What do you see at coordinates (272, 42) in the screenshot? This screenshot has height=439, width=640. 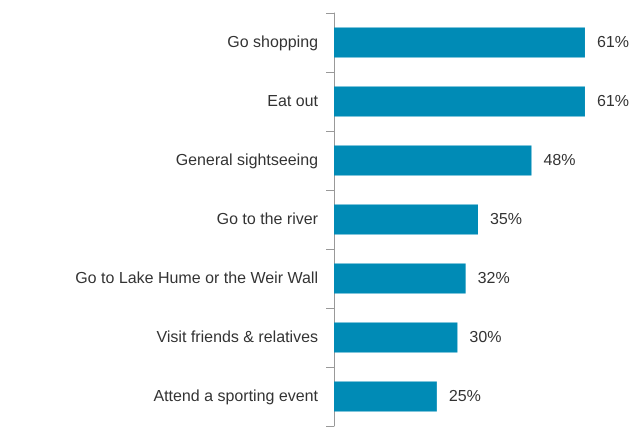 I see `y-tick-label: Go shopping` at bounding box center [272, 42].